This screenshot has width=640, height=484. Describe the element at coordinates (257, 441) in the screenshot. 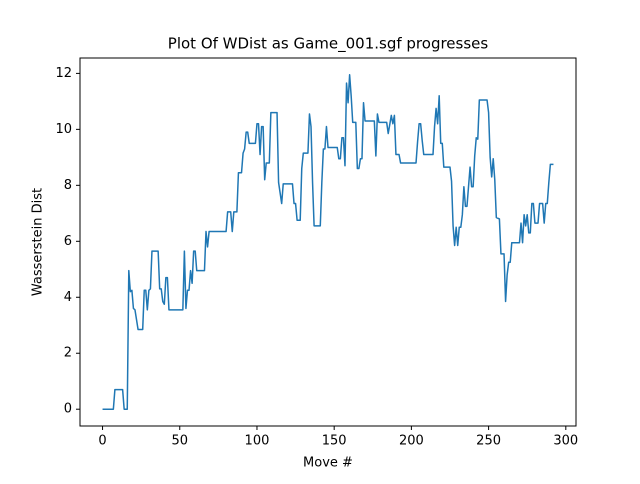

I see `x-tick-label: 100` at that location.